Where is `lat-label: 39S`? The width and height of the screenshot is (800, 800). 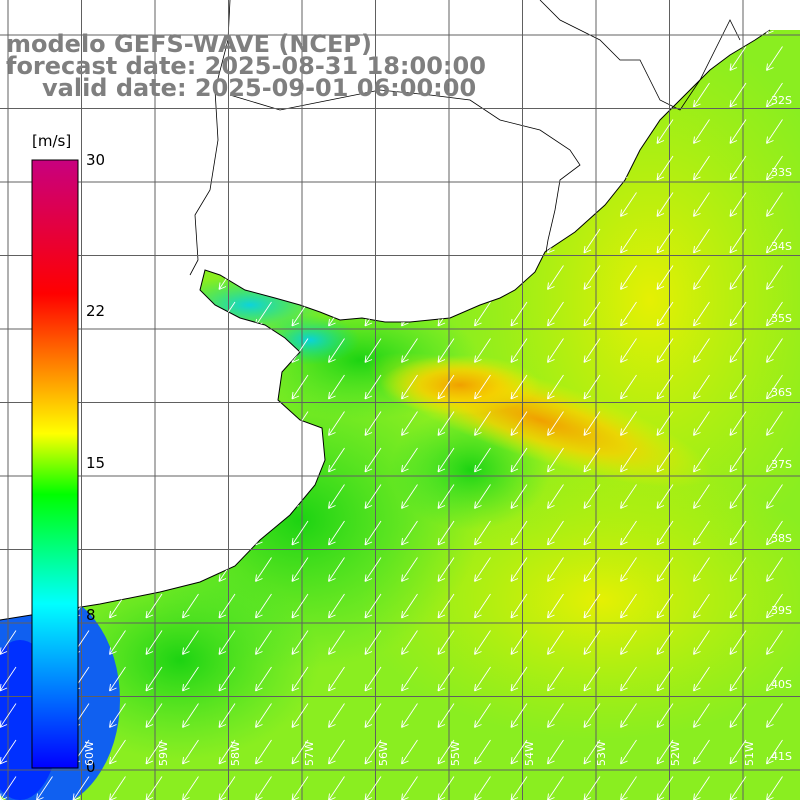
lat-label: 39S is located at coordinates (781, 610).